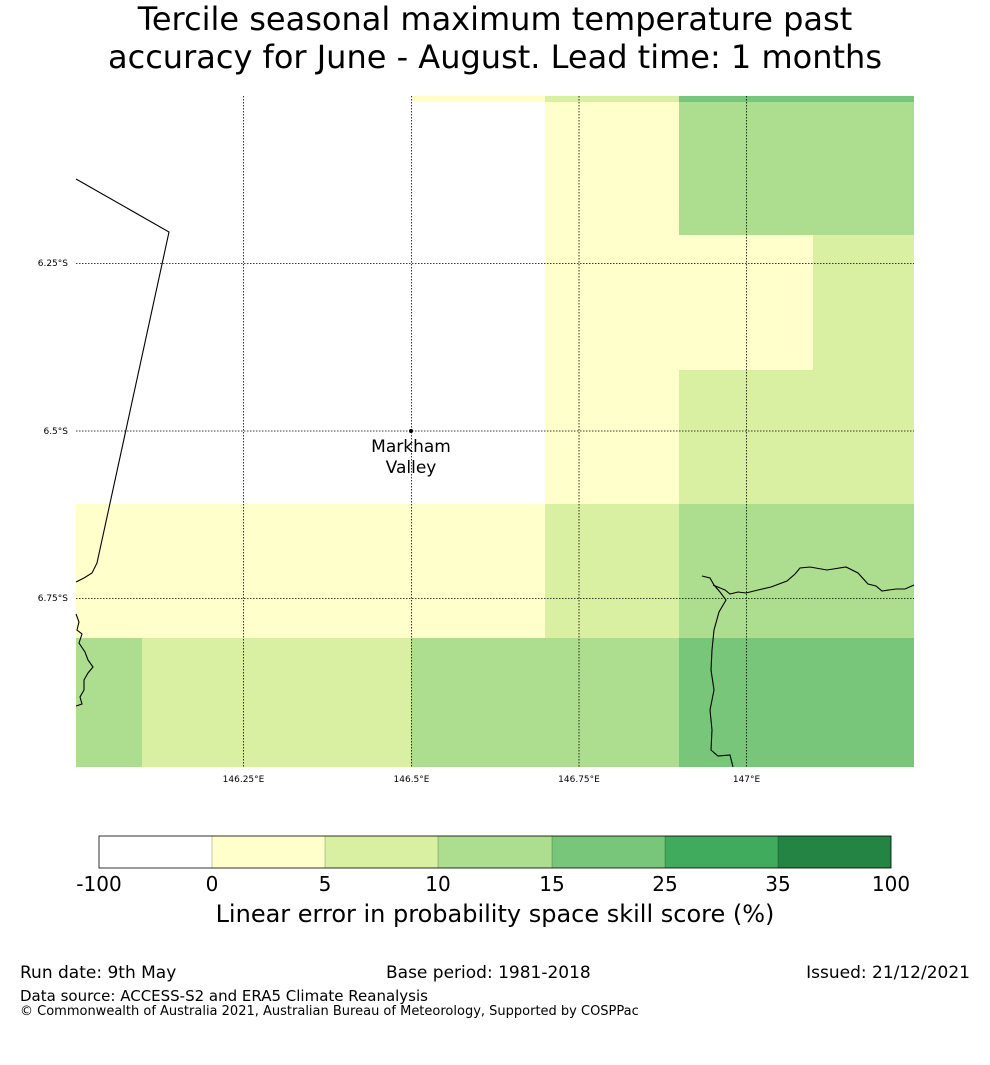  What do you see at coordinates (411, 431) in the screenshot?
I see `location-marker` at bounding box center [411, 431].